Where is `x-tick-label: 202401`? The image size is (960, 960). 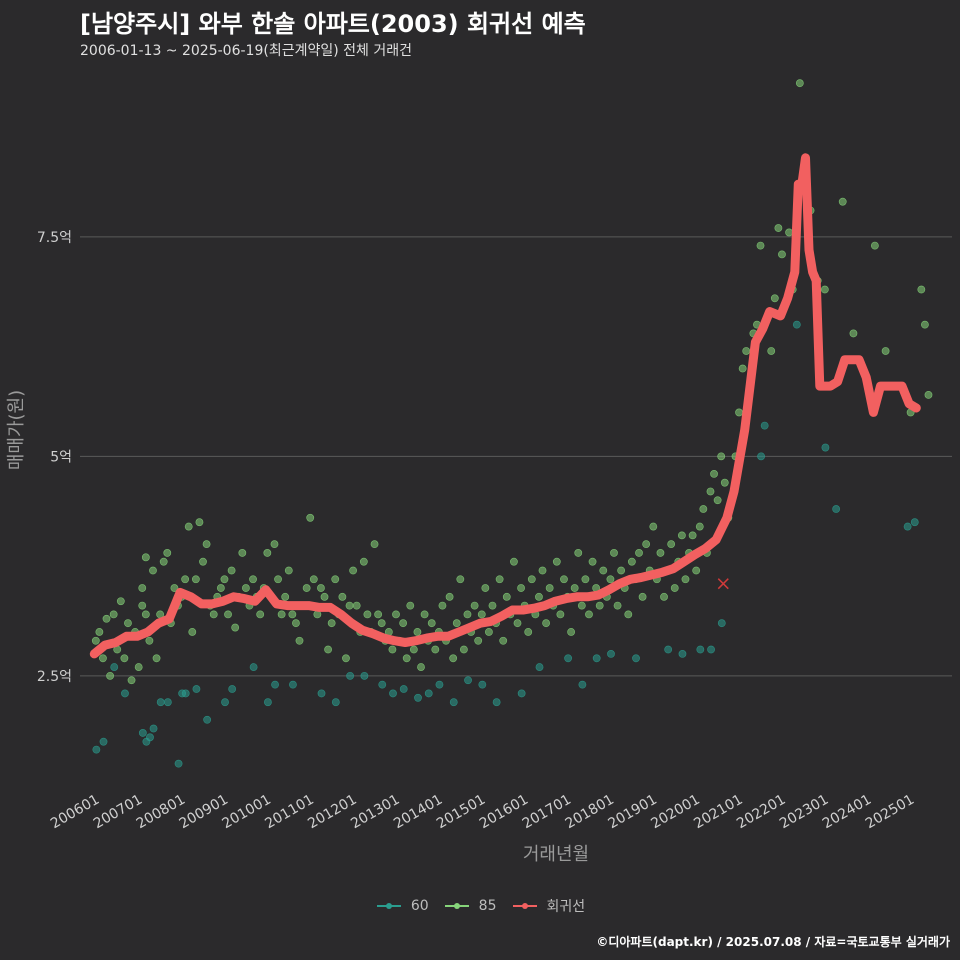
x-tick-label: 202401 is located at coordinates (847, 812).